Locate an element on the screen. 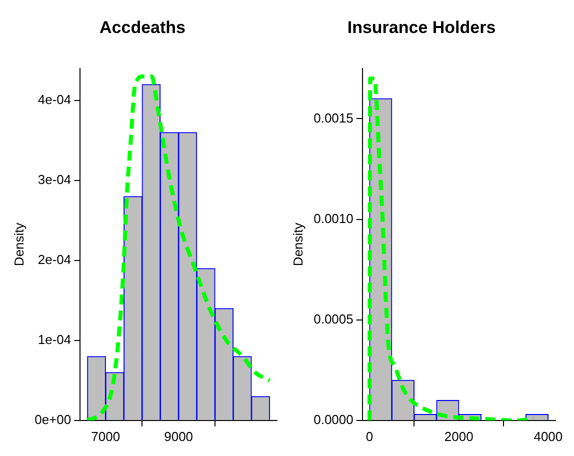 This screenshot has width=574, height=456. y-tick-label: 4e-04 is located at coordinates (55, 99).